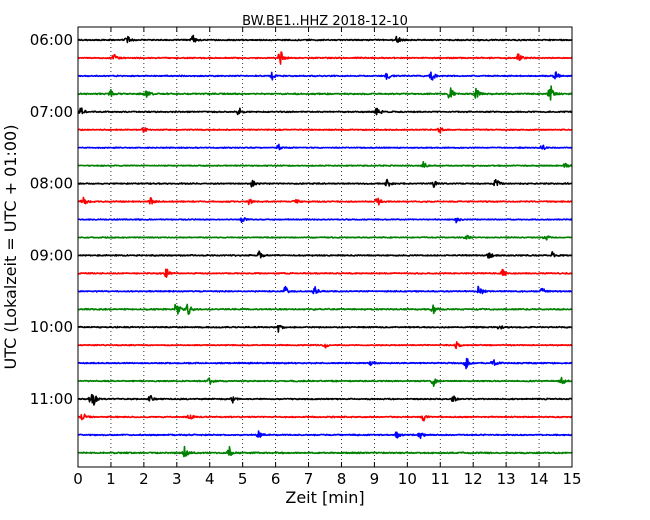  What do you see at coordinates (407, 479) in the screenshot?
I see `x-tick-label-10: 10` at bounding box center [407, 479].